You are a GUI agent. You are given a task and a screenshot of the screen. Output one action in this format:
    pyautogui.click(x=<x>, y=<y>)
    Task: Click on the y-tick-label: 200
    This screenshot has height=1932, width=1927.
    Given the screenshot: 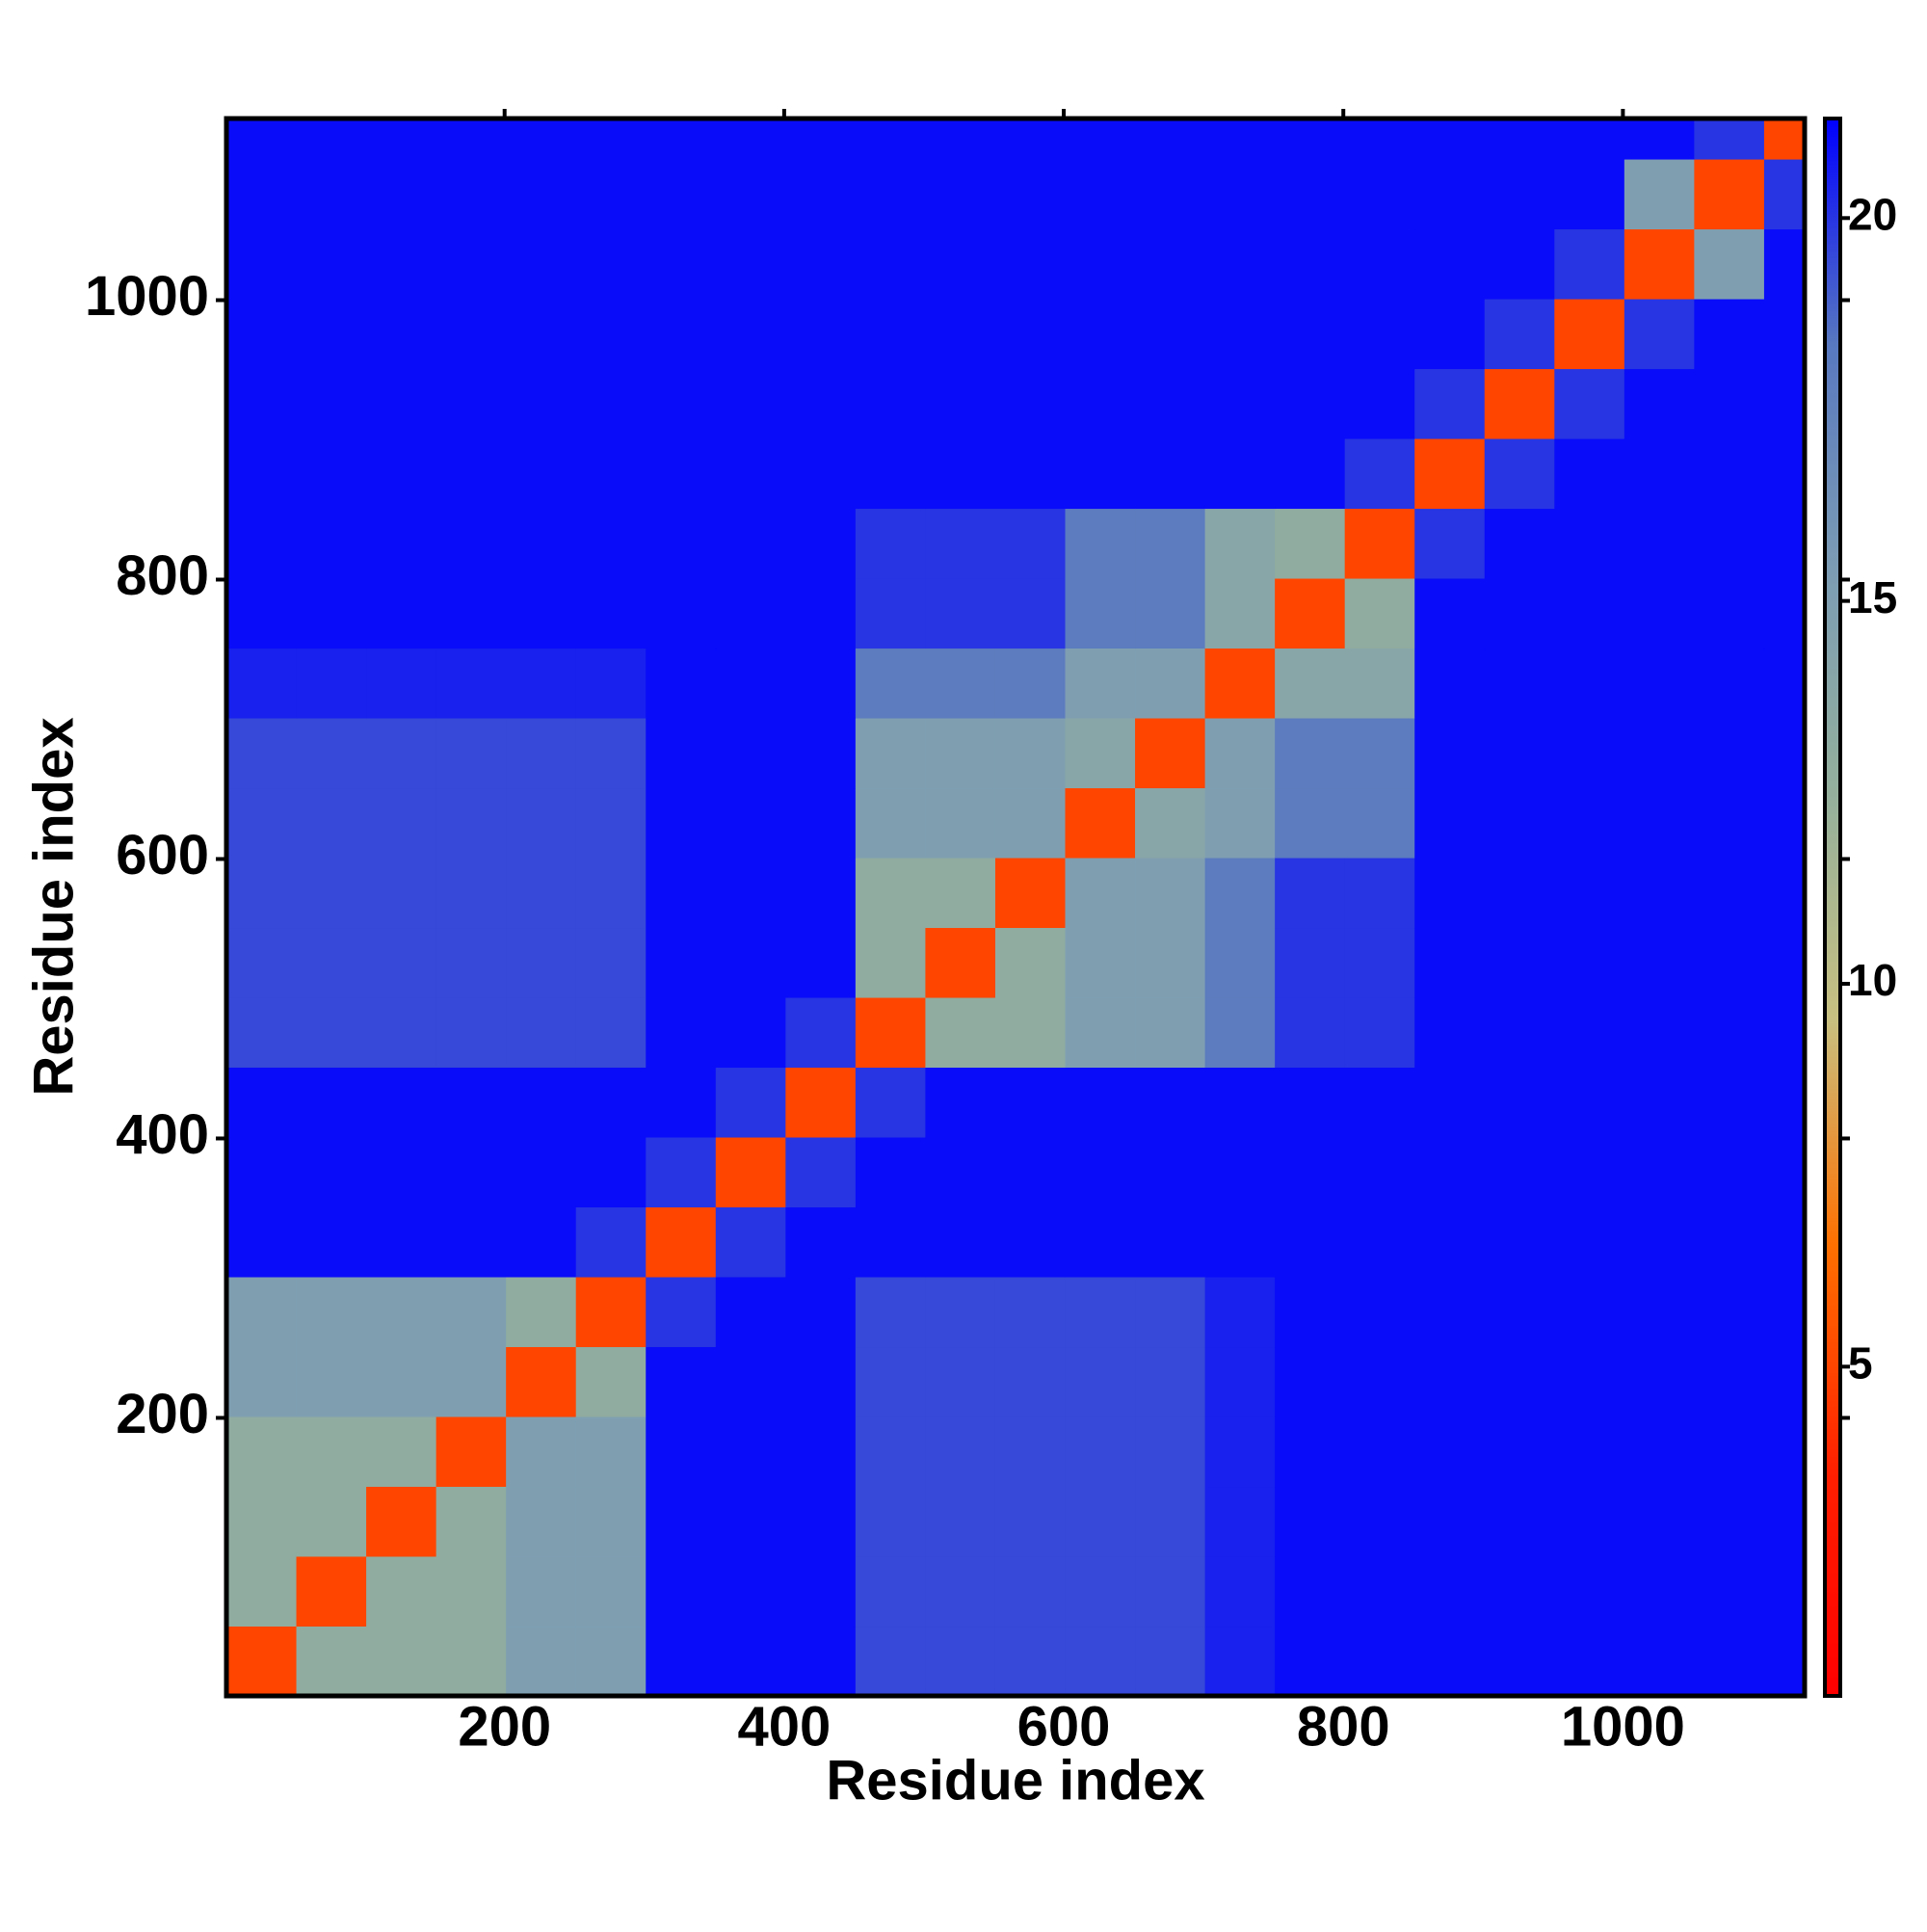 What is the action you would take?
    pyautogui.click(x=162, y=1414)
    